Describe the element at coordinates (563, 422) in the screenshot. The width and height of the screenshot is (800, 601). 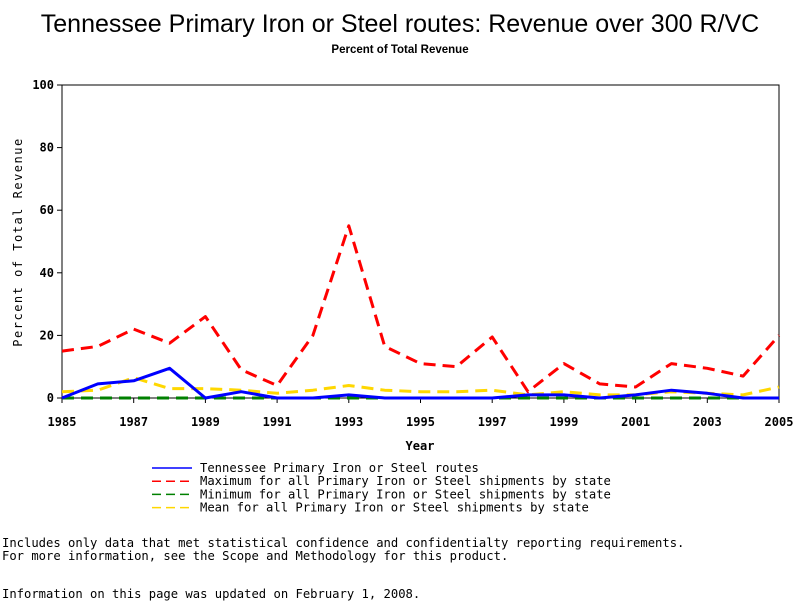
I see `x-tick-label: 1999` at that location.